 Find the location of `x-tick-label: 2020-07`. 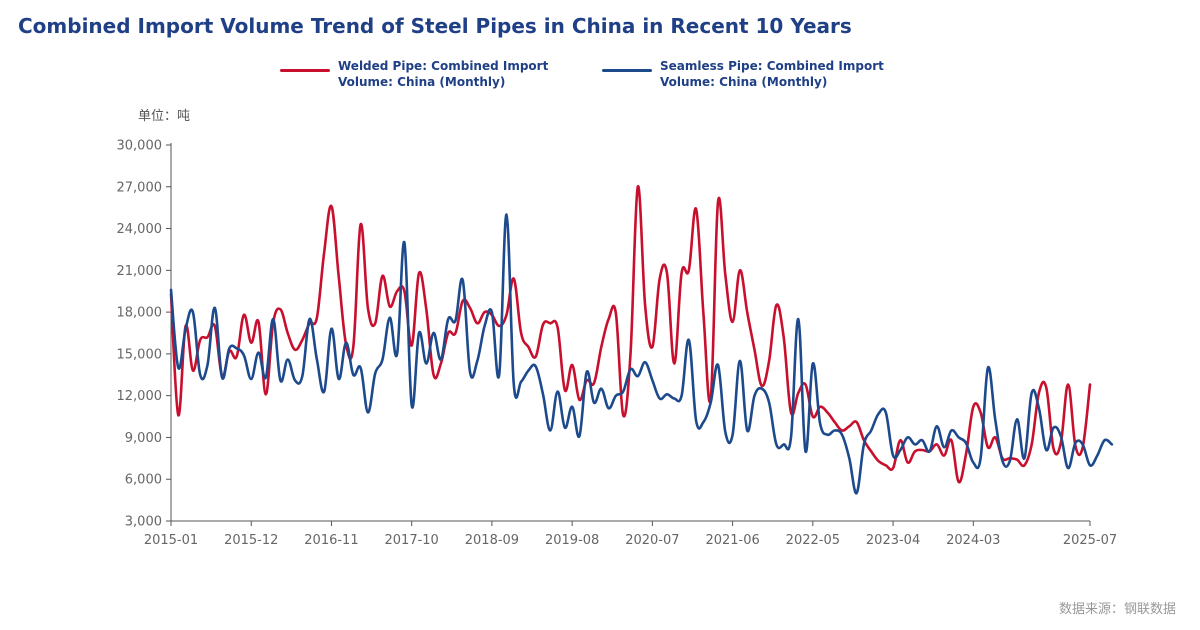

x-tick-label: 2020-07 is located at coordinates (652, 540).